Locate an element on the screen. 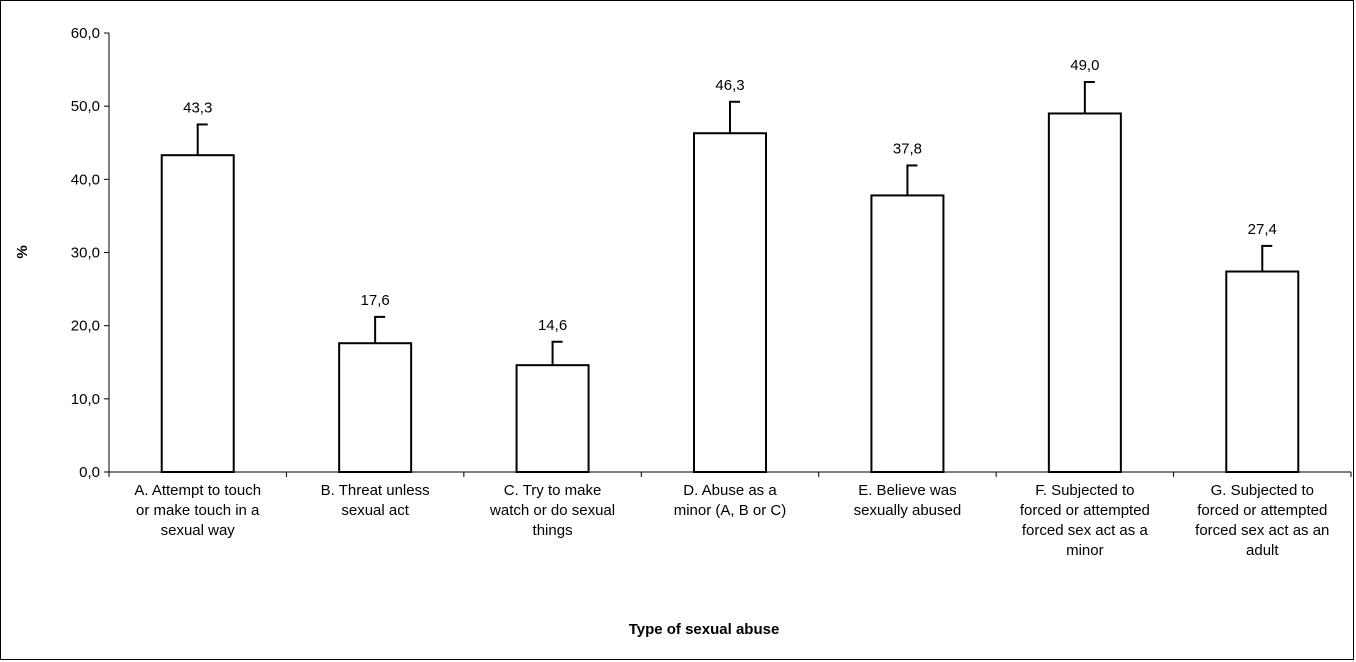 This screenshot has width=1356, height=662. category-label-line: or make touch in a is located at coordinates (198, 510).